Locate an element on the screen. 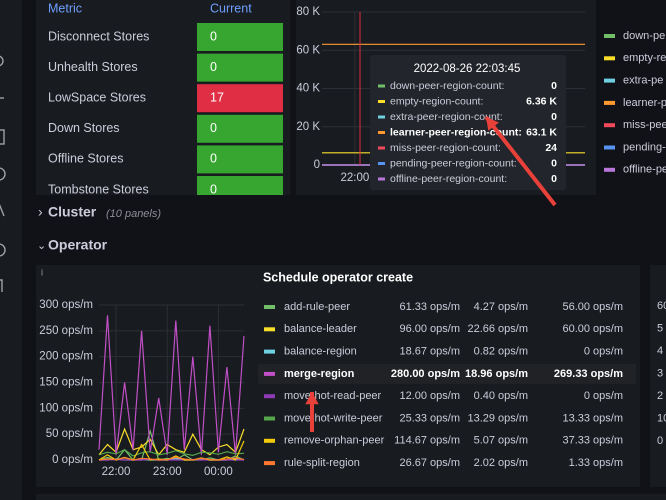 This screenshot has height=500, width=666. metric-name: Down Stores is located at coordinates (84, 128).